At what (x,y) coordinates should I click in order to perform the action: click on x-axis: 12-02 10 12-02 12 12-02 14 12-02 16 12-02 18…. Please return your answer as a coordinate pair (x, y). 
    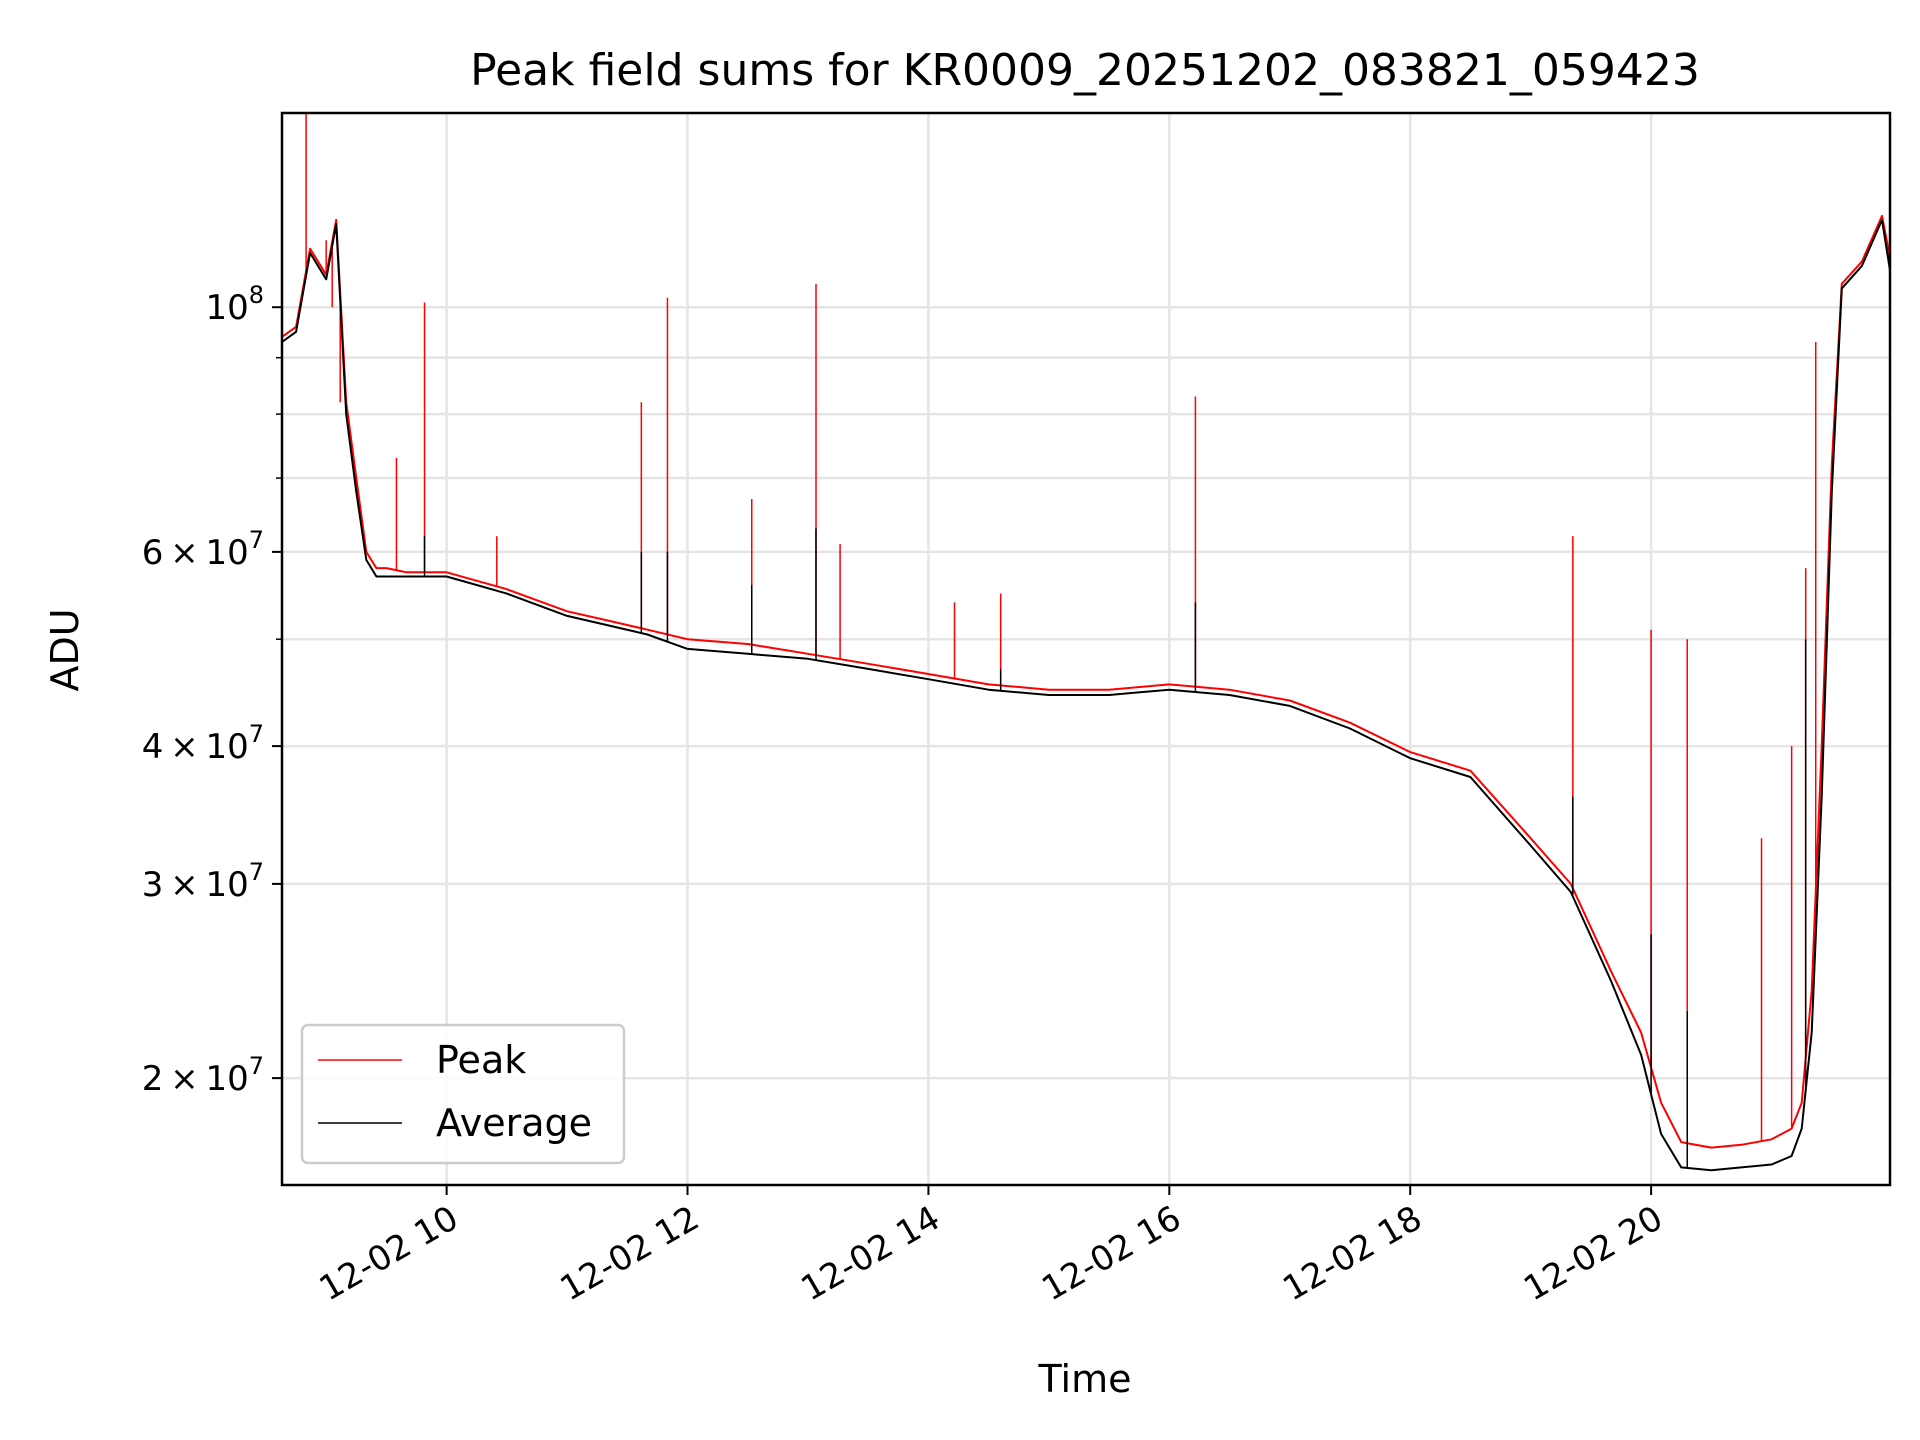
    Looking at the image, I should click on (991, 1247).